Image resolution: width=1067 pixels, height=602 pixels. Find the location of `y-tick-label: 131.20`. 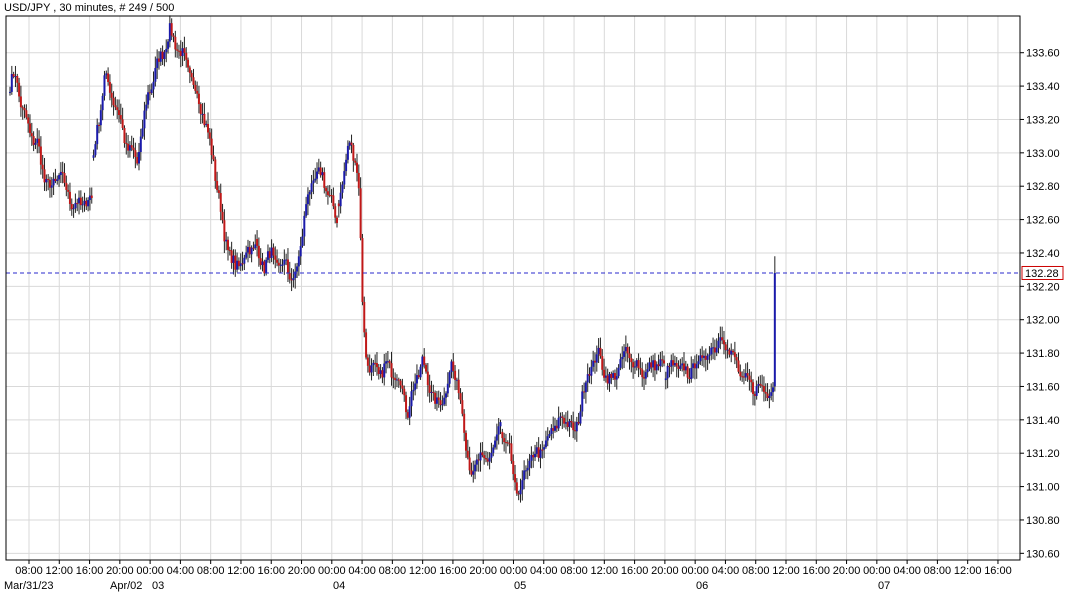

y-tick-label: 131.20 is located at coordinates (1043, 454).